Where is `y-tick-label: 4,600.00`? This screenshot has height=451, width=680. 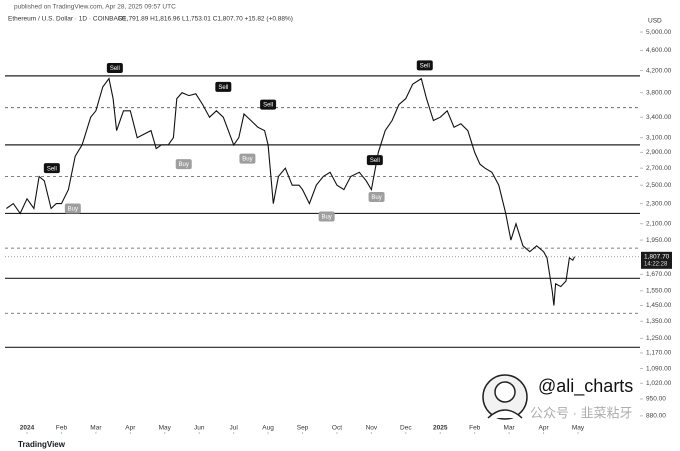 y-tick-label: 4,600.00 is located at coordinates (659, 50).